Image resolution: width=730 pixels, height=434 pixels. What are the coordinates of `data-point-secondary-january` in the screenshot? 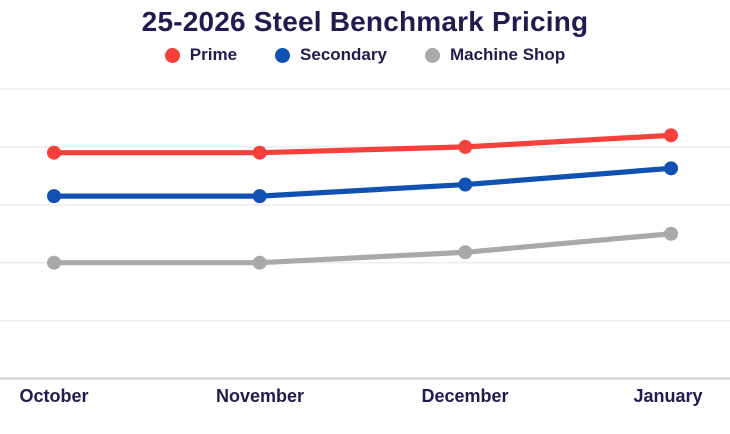 It's located at (671, 168).